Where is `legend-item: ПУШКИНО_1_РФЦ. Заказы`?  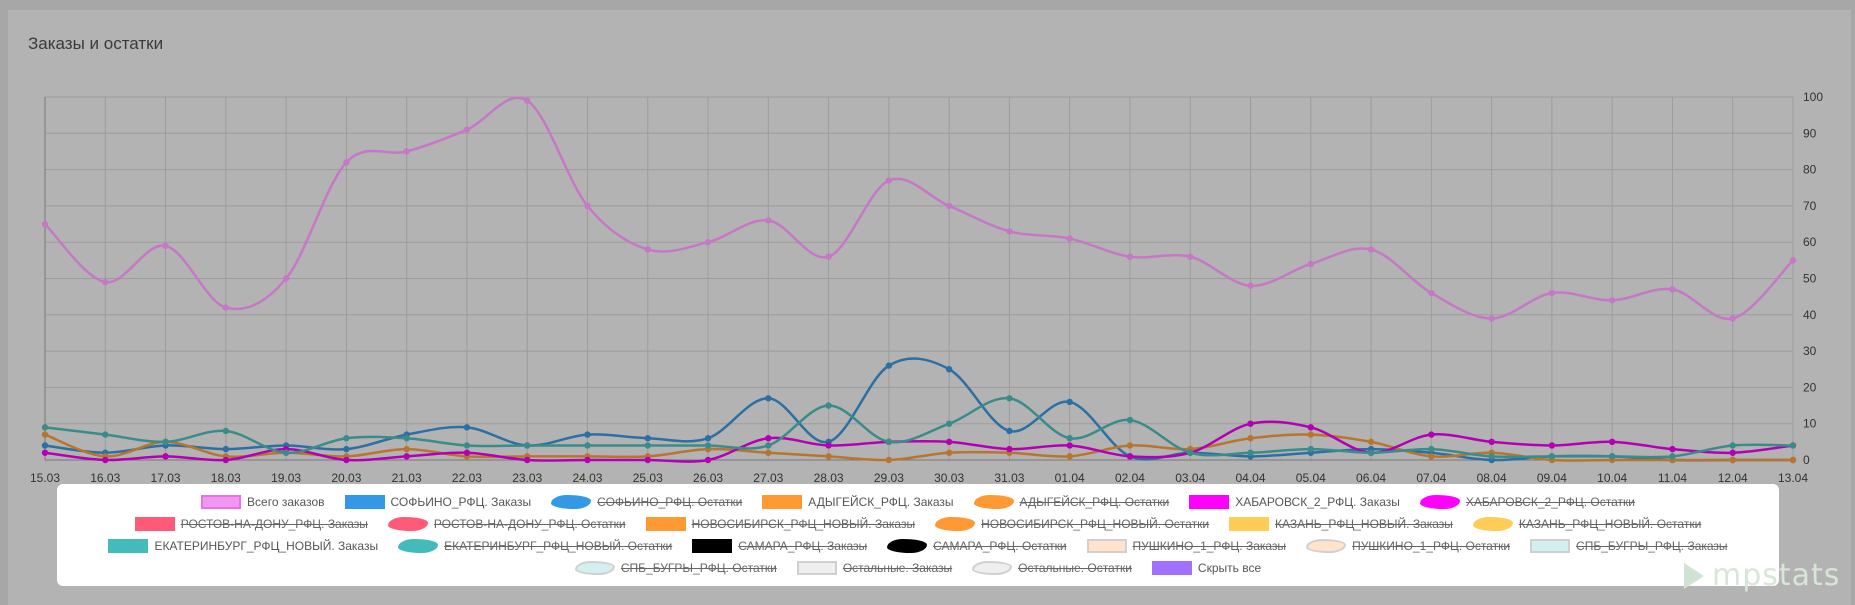 legend-item: ПУШКИНО_1_РФЦ. Заказы is located at coordinates (1186, 546).